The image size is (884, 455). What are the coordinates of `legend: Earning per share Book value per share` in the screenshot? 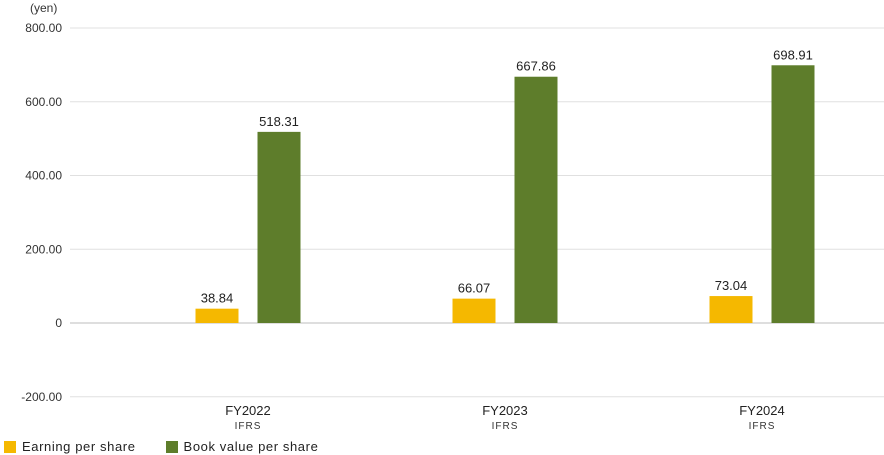 It's located at (161, 446).